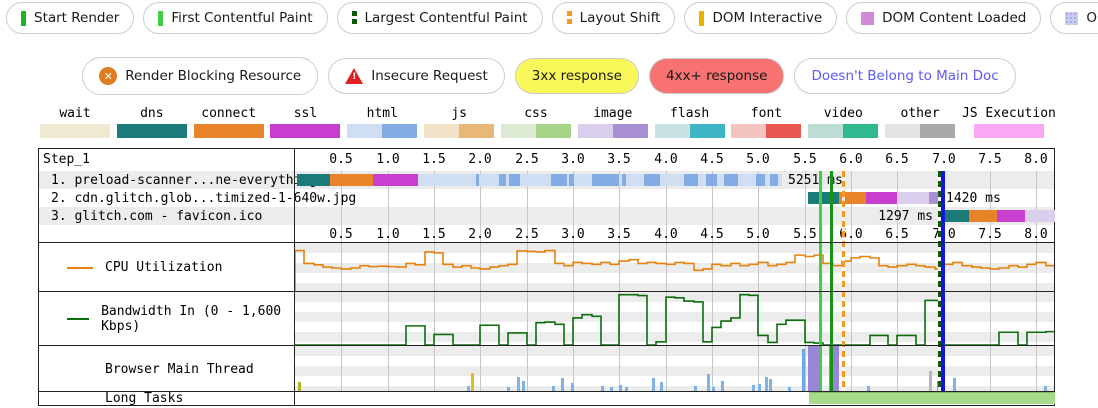  What do you see at coordinates (934, 198) in the screenshot?
I see `request-bar-segment-image-dark` at bounding box center [934, 198].